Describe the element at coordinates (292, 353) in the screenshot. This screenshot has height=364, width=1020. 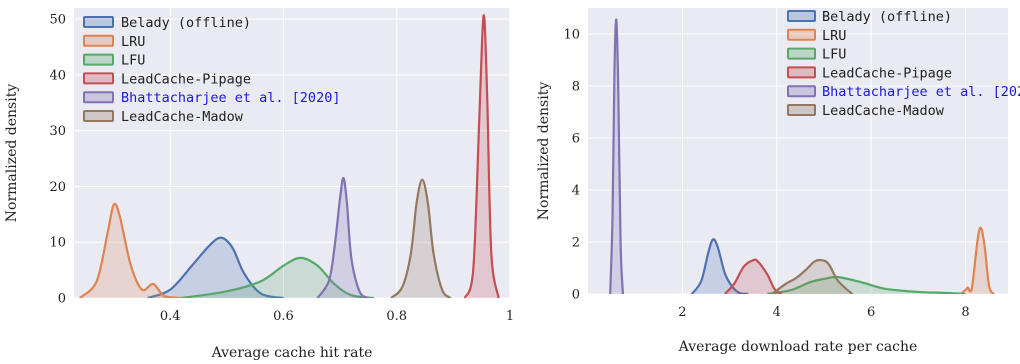
I see `x-axis-label: Average cache hit rate` at that location.